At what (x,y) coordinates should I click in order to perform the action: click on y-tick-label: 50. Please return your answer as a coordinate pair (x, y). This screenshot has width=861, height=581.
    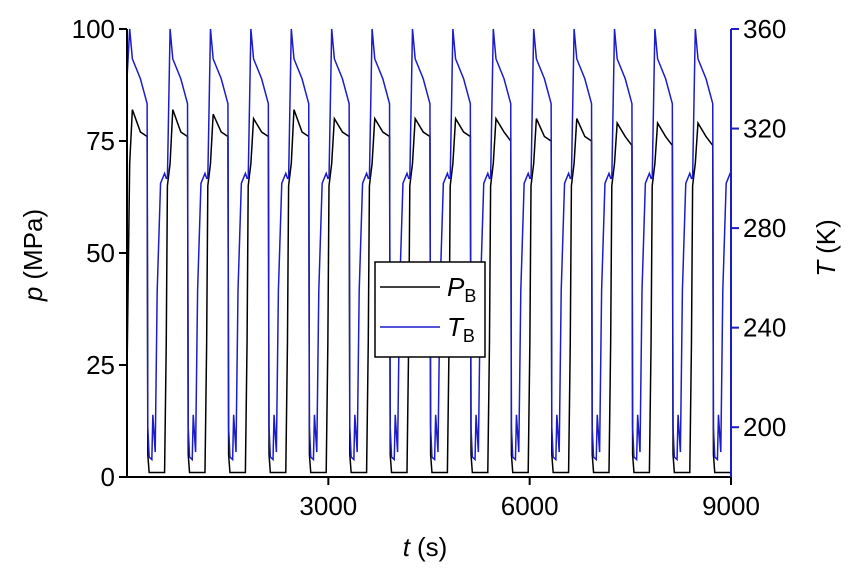
    Looking at the image, I should click on (100, 253).